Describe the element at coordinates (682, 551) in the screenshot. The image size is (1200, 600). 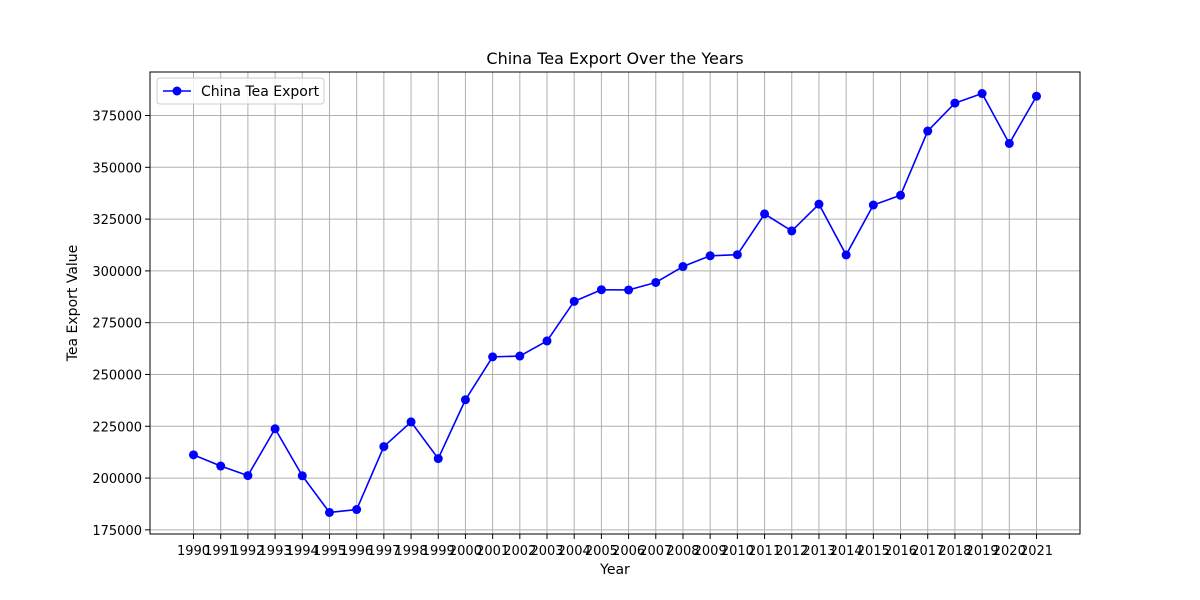
I see `x-tick-label: 2008` at that location.